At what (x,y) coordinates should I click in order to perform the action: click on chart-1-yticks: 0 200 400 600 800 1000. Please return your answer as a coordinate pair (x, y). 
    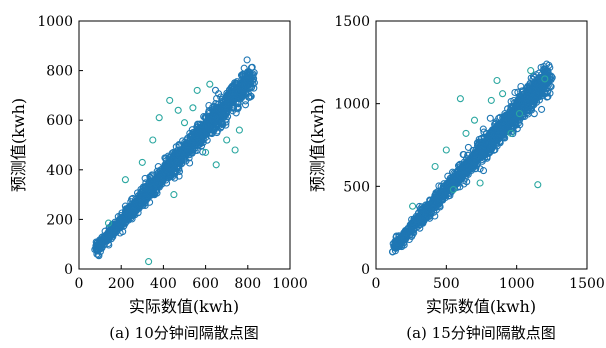
    Looking at the image, I should click on (60, 146).